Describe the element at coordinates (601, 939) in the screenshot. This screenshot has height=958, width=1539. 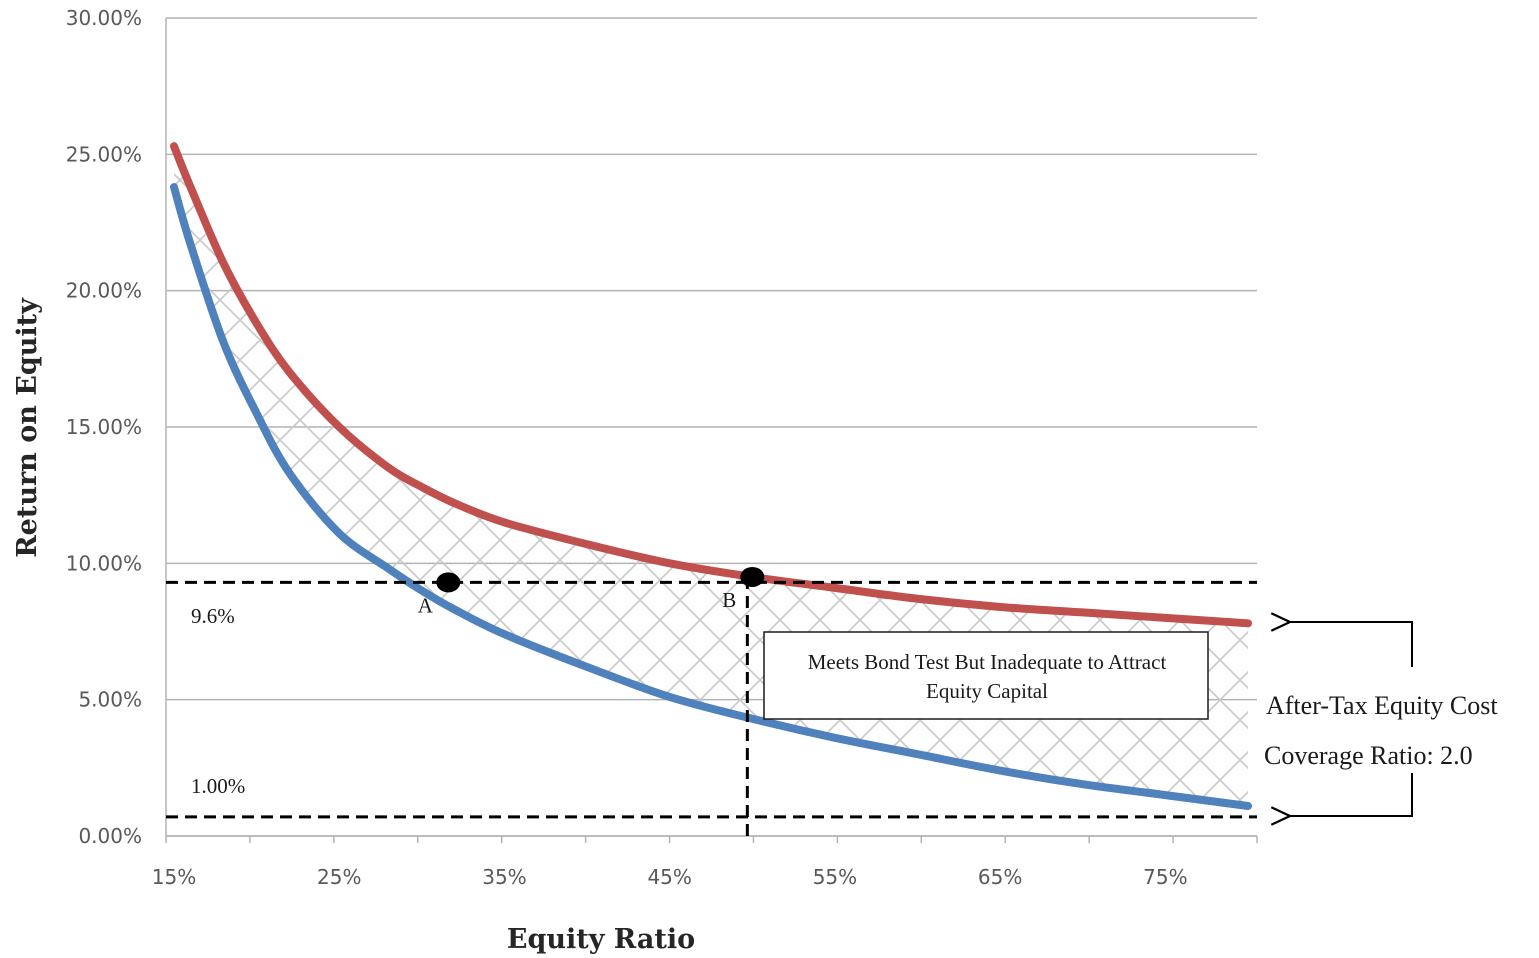
I see `x-axis-title: Equity Ratio` at that location.